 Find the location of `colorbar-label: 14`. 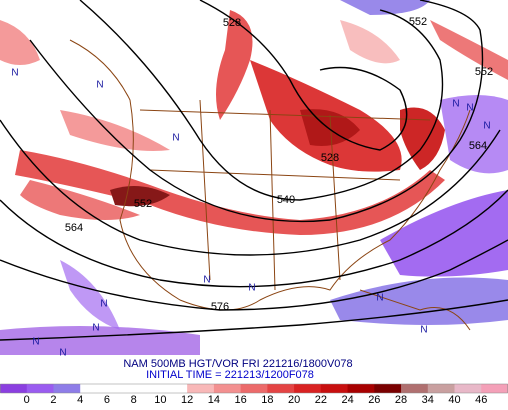

colorbar-label: 14 is located at coordinates (214, 399).